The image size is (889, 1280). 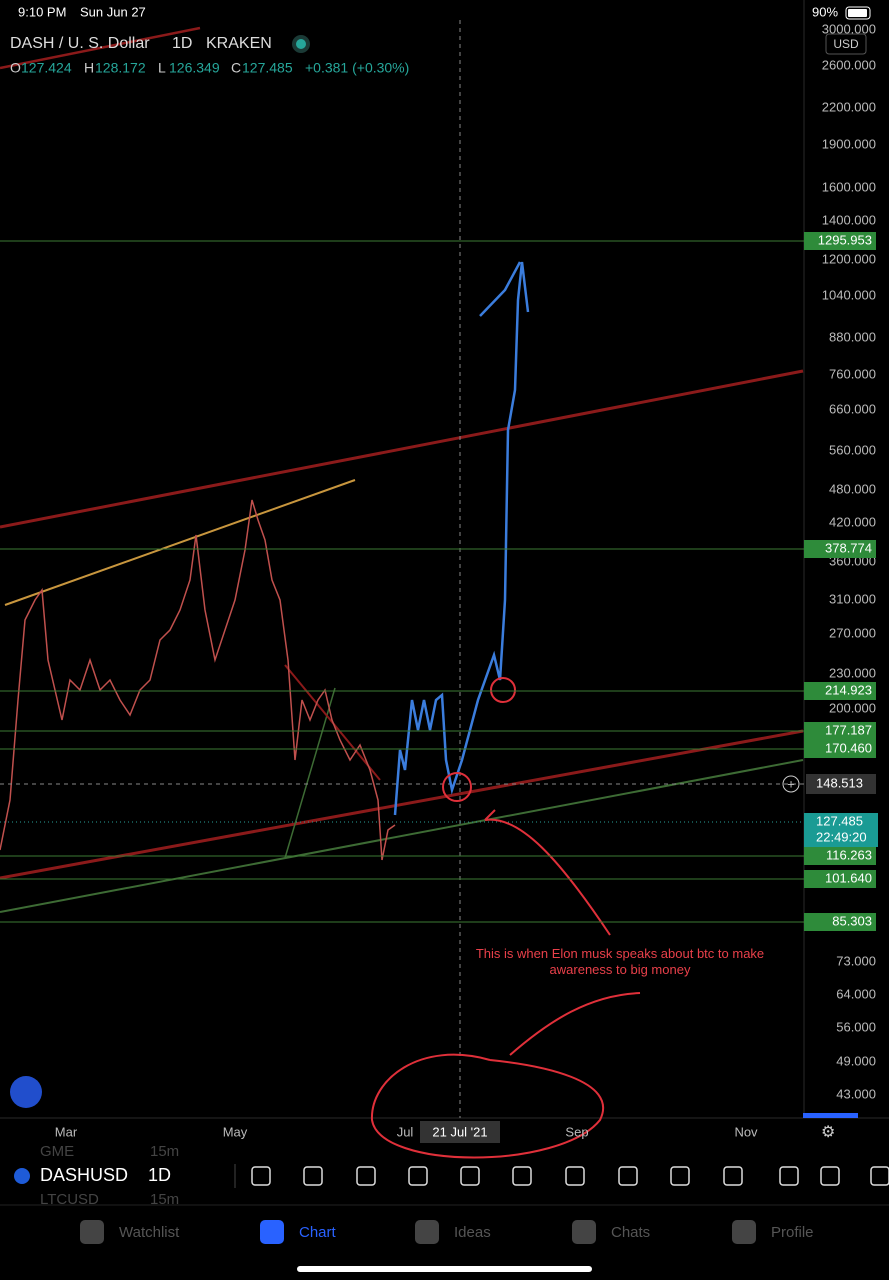 I want to click on price-label: 56.000, so click(x=856, y=1026).